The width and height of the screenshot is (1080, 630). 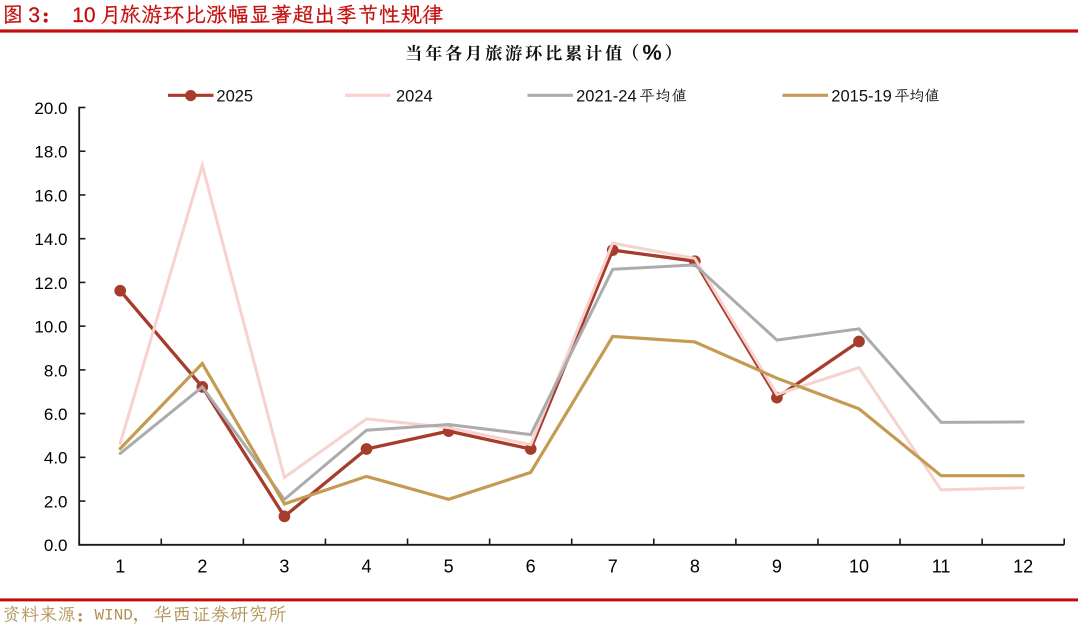 I want to click on svg-text: 20.0, so click(x=50, y=108).